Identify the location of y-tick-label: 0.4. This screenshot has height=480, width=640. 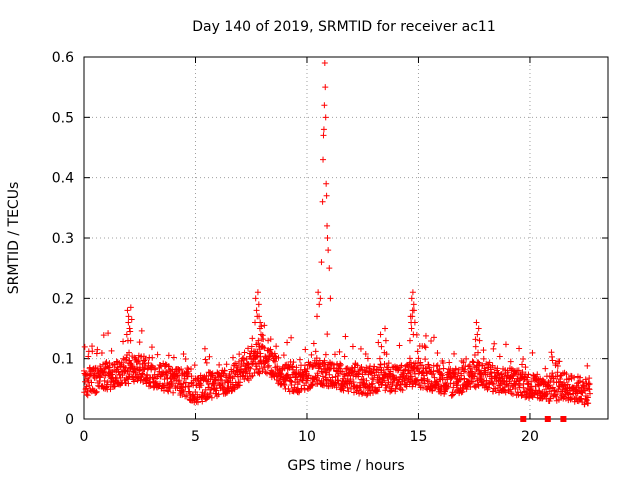
(63, 179).